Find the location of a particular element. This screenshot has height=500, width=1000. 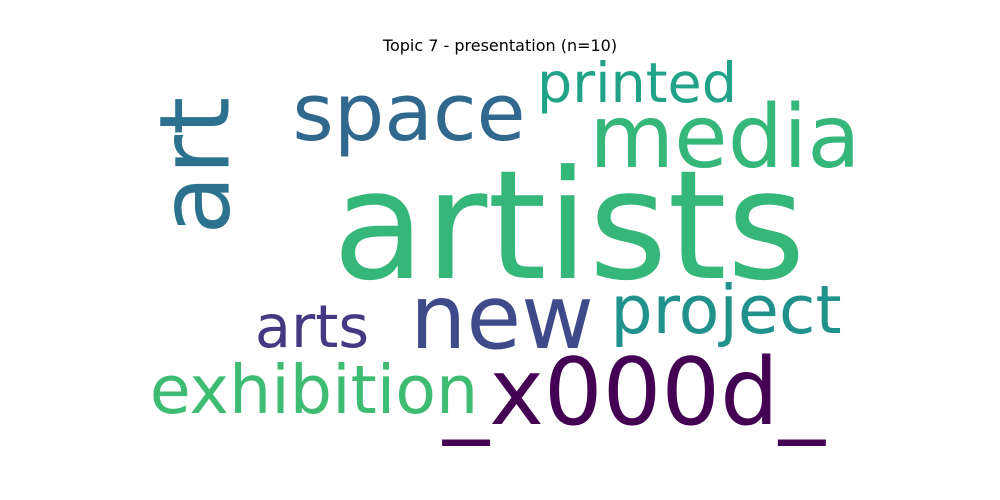

word-space-label: space is located at coordinates (409, 113).